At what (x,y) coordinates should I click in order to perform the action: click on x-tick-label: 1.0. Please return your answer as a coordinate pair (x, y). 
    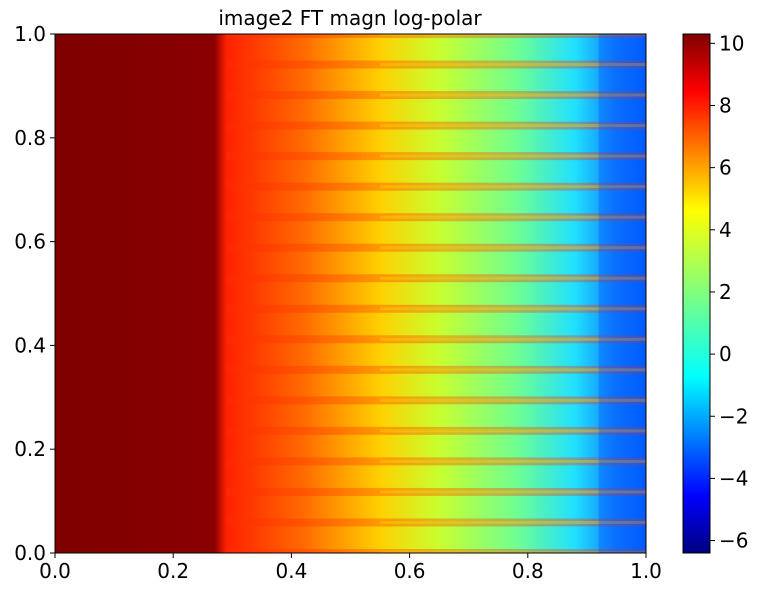
    Looking at the image, I should click on (646, 571).